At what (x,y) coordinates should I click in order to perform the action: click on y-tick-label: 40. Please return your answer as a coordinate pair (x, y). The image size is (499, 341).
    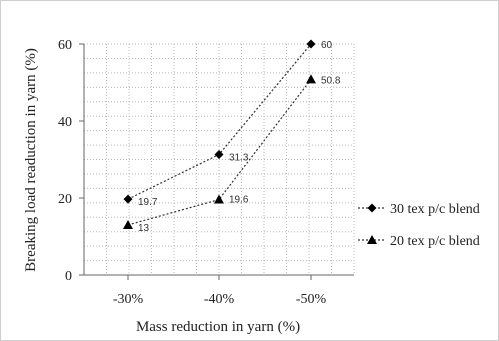
    Looking at the image, I should click on (65, 122).